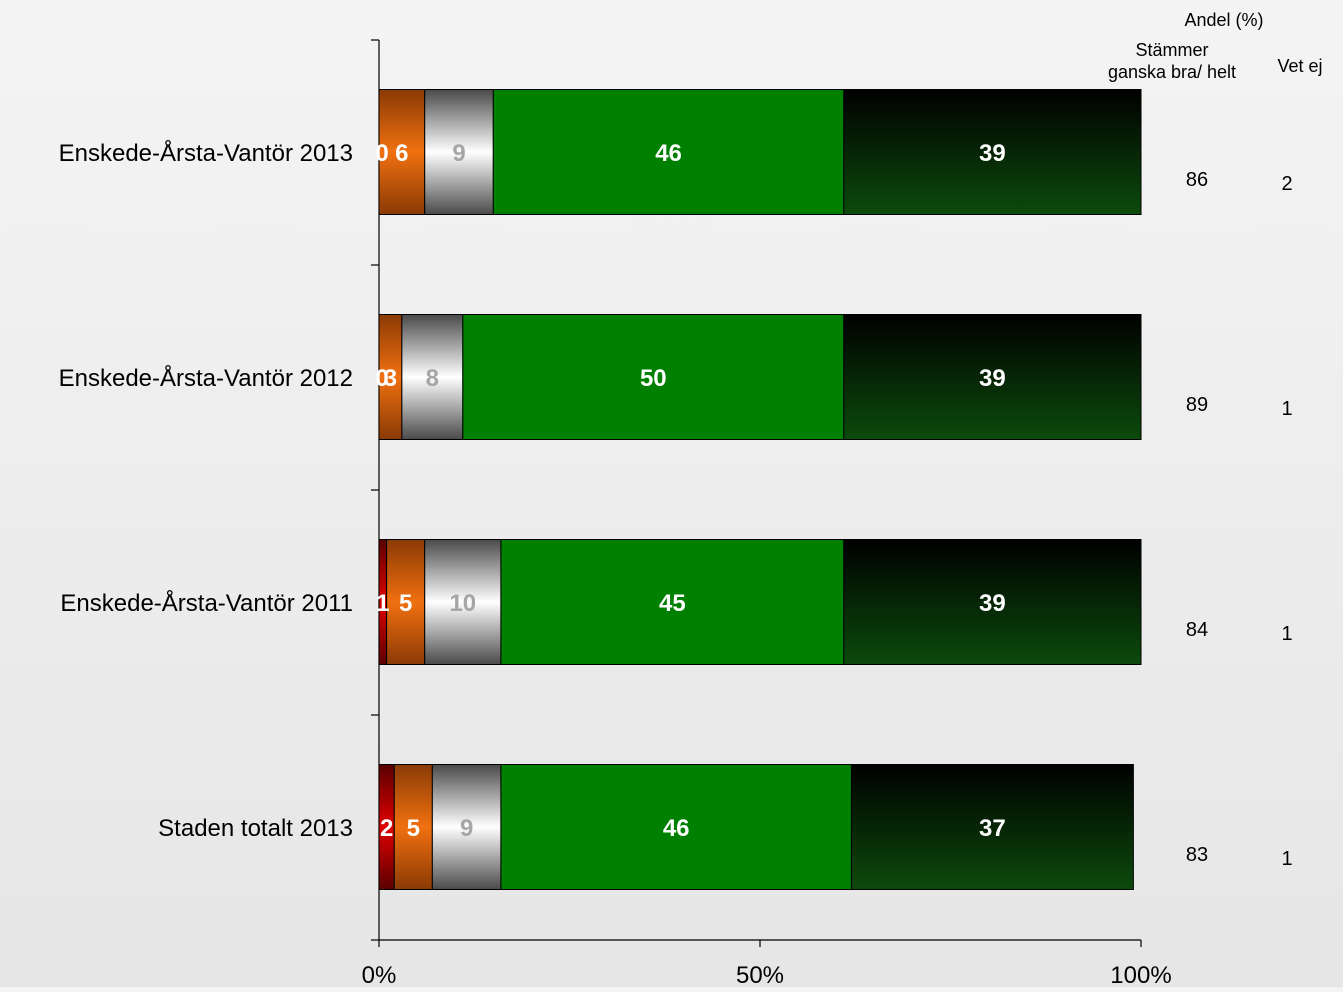  What do you see at coordinates (1286, 184) in the screenshot?
I see `side-value-dontknow: 2` at bounding box center [1286, 184].